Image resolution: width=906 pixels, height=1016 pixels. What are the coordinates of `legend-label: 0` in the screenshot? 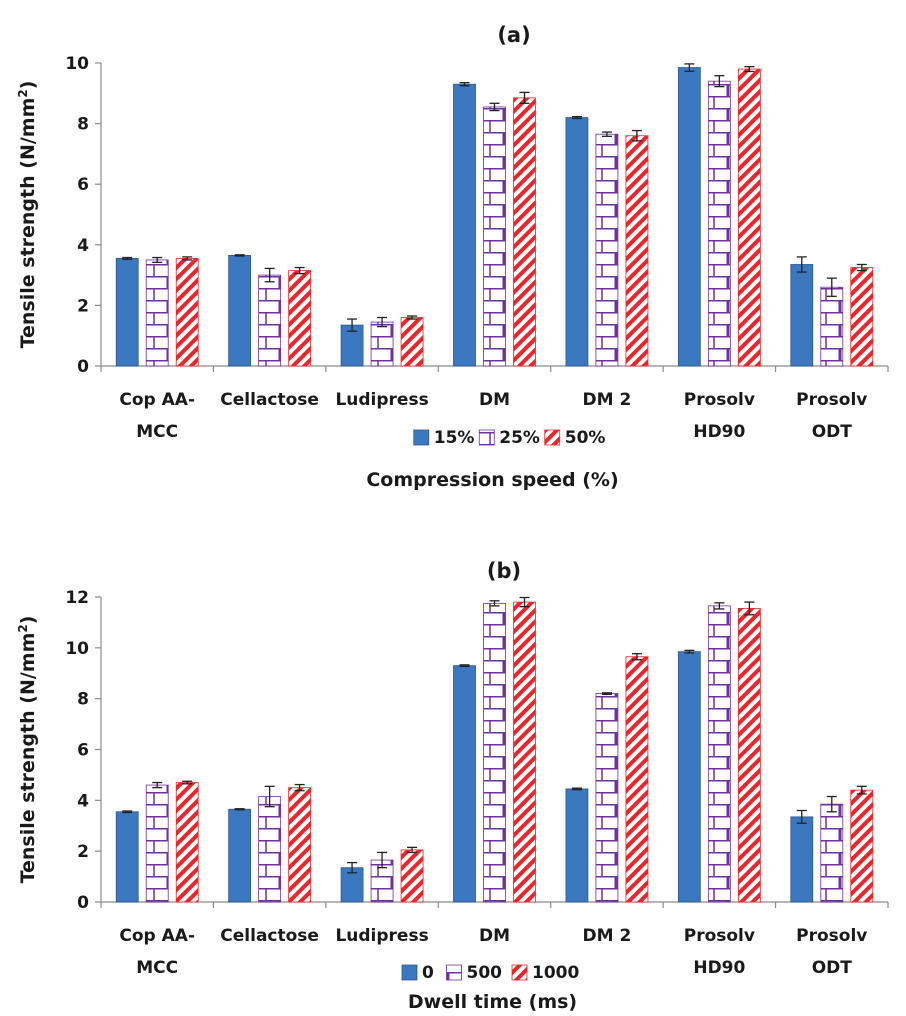 It's located at (428, 973).